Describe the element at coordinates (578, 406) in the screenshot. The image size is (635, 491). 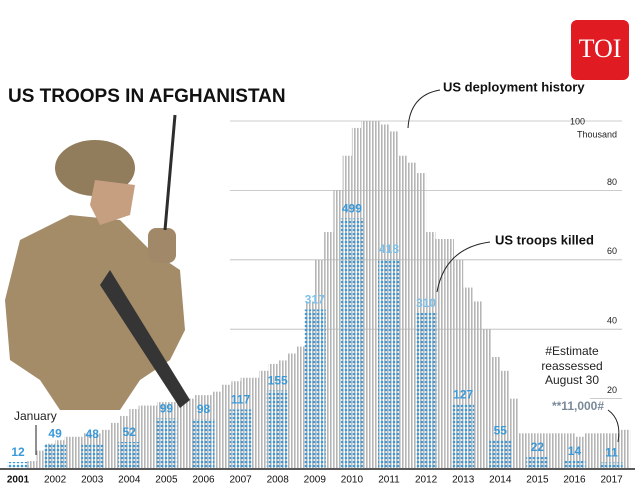
I see `estimate-value: **11,000#` at that location.